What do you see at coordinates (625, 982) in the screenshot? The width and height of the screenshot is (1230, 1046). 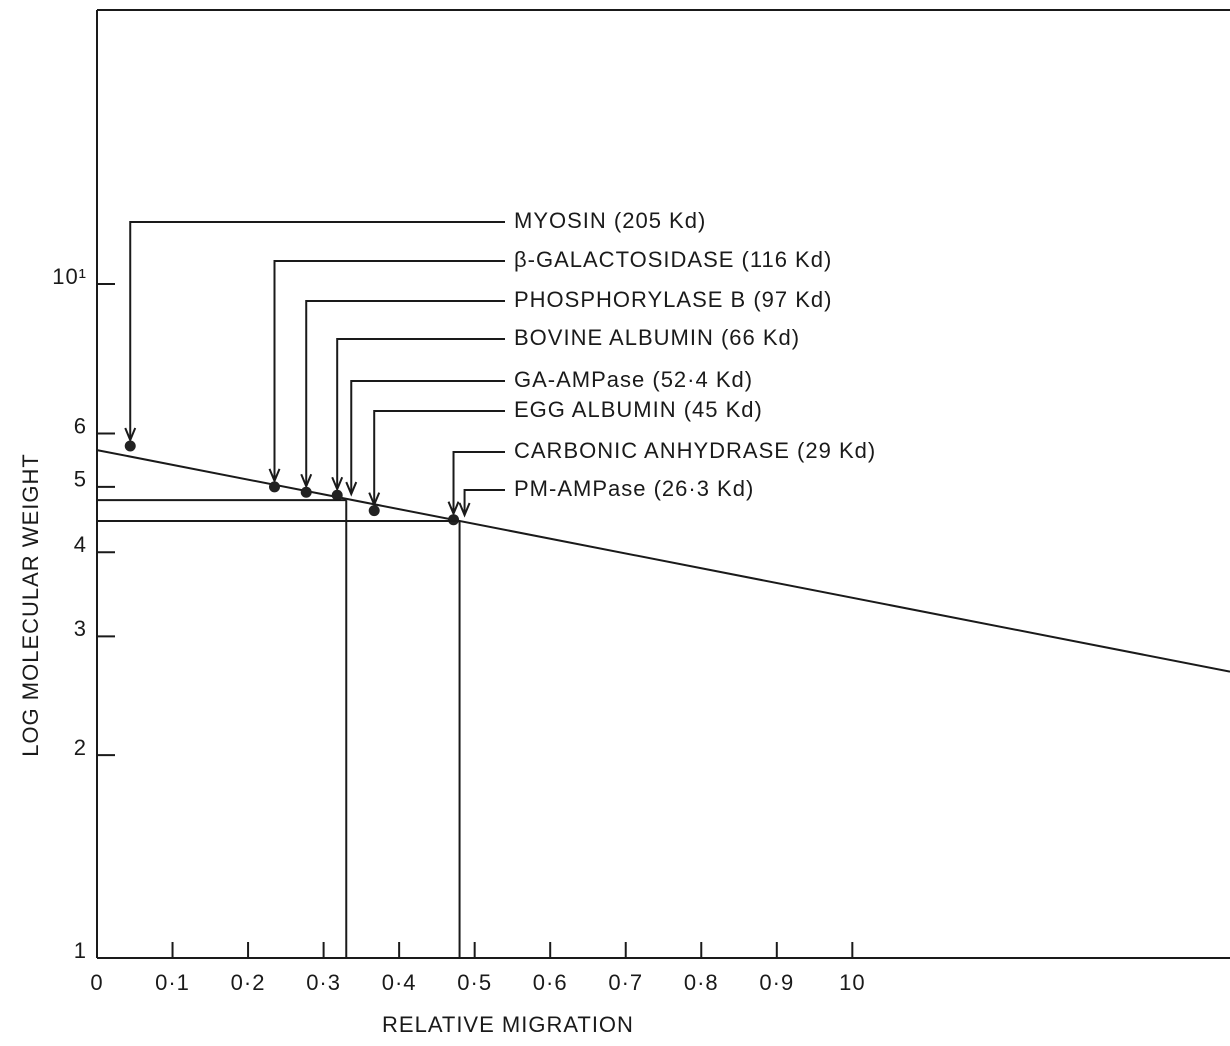 I see `x-tick-label: 0·7` at bounding box center [625, 982].